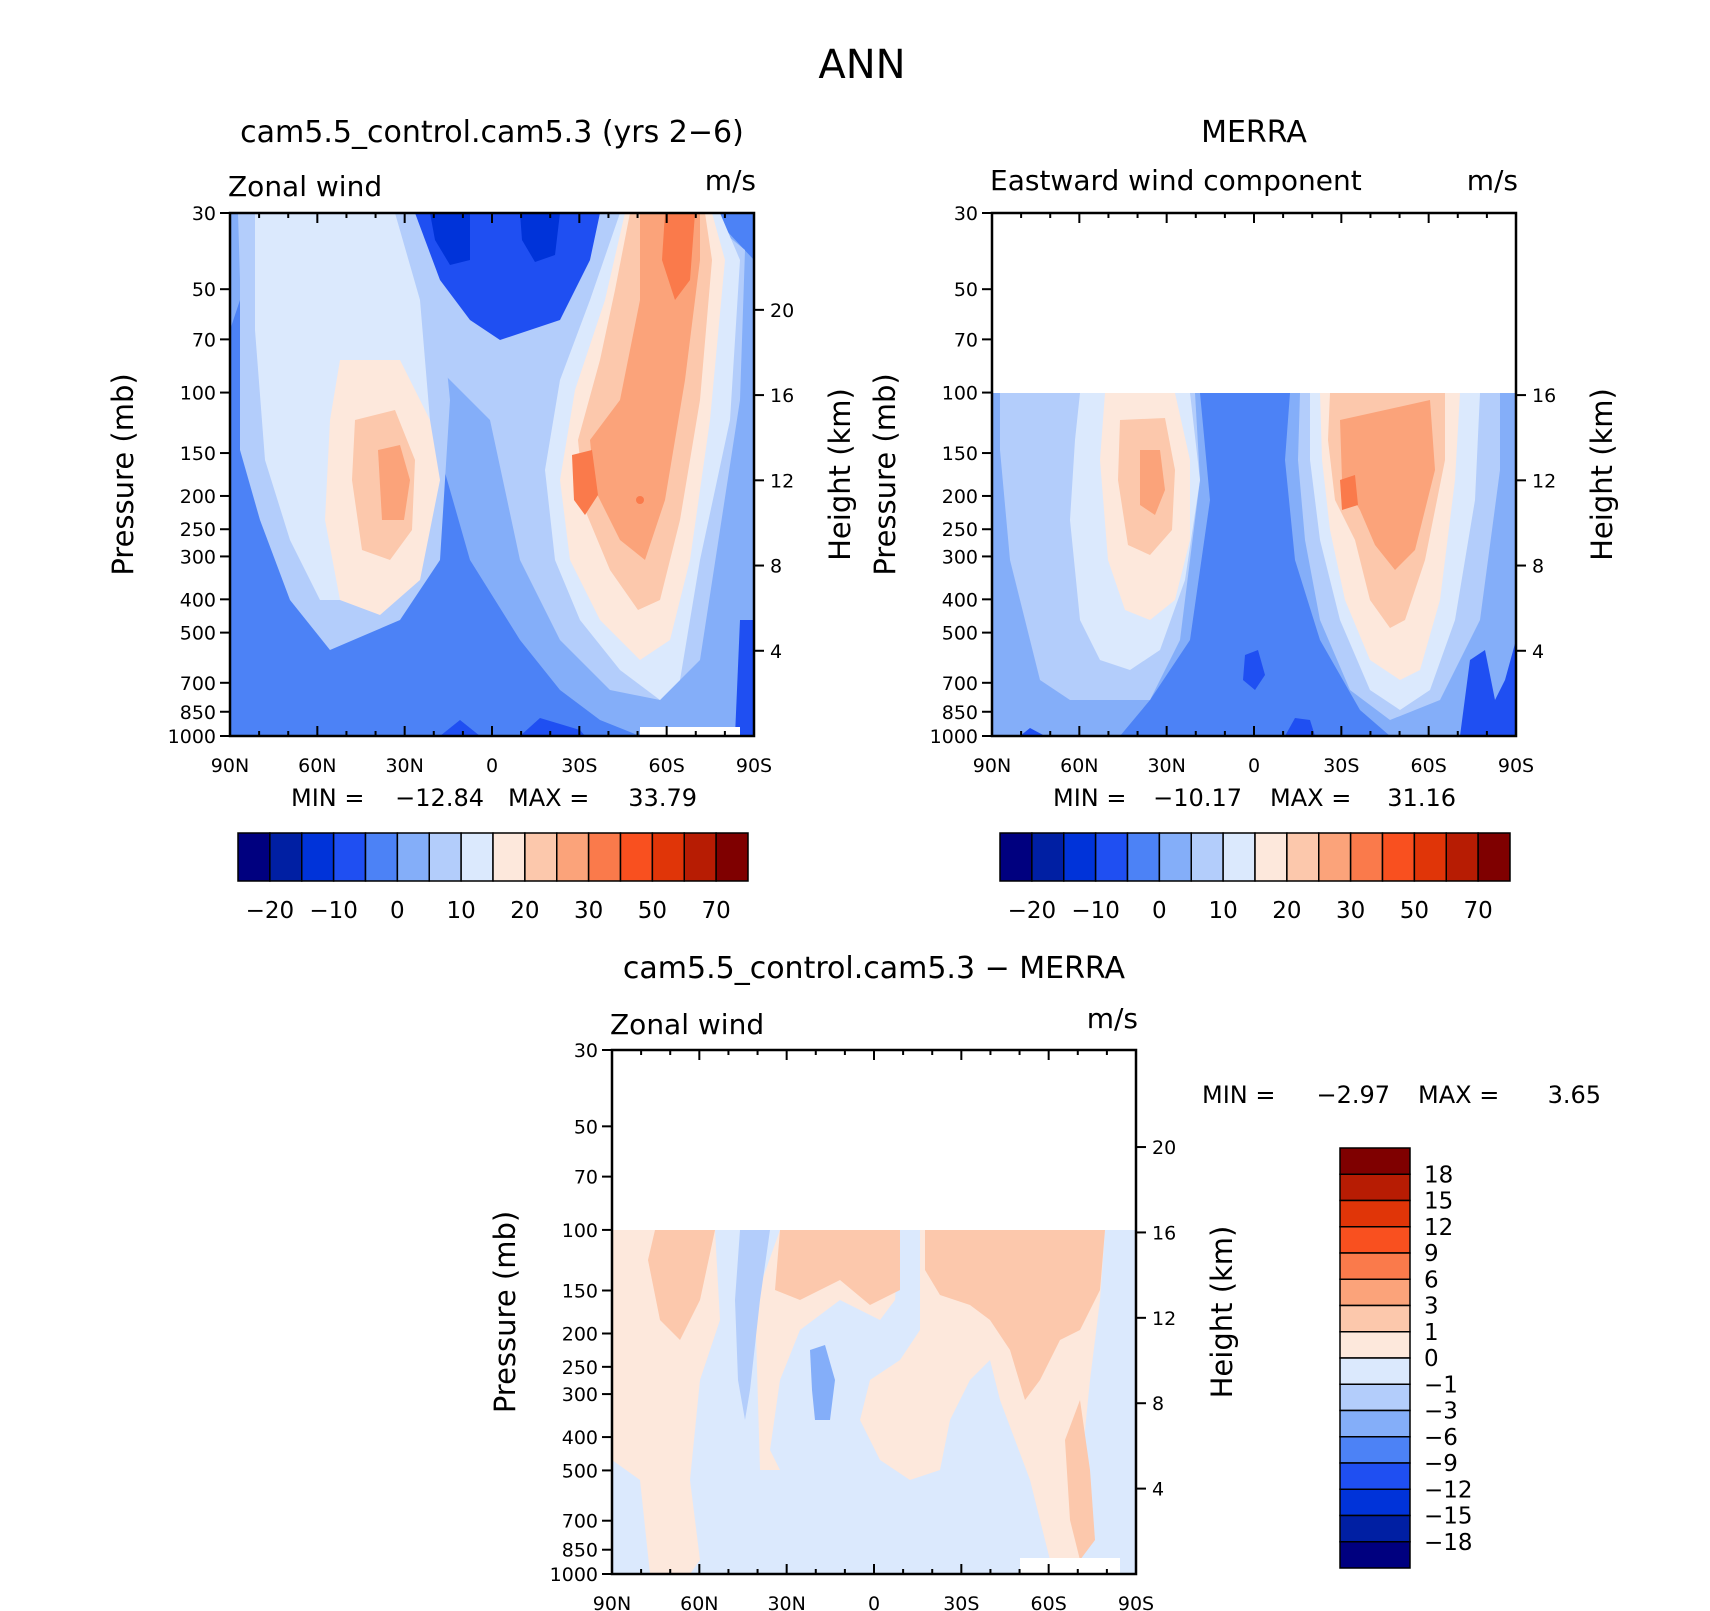 This screenshot has height=1611, width=1710. Describe the element at coordinates (1438, 1202) in the screenshot. I see `colorbar-label: 15` at that location.